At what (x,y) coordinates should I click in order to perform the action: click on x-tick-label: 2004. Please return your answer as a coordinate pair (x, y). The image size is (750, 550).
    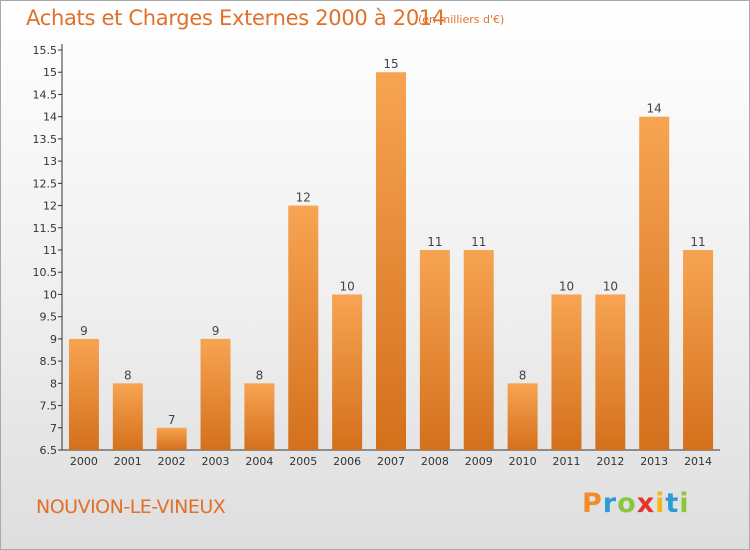
    Looking at the image, I should click on (259, 461).